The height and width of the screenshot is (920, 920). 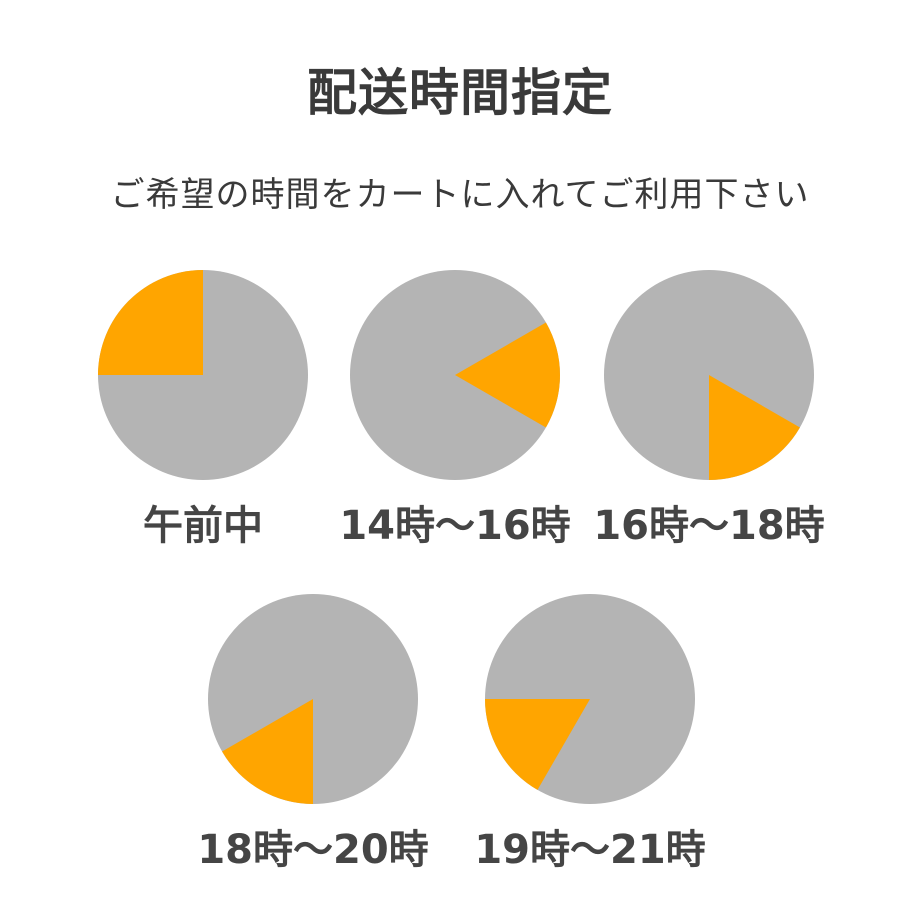 What do you see at coordinates (460, 93) in the screenshot?
I see `page-title: 配送時間指定` at bounding box center [460, 93].